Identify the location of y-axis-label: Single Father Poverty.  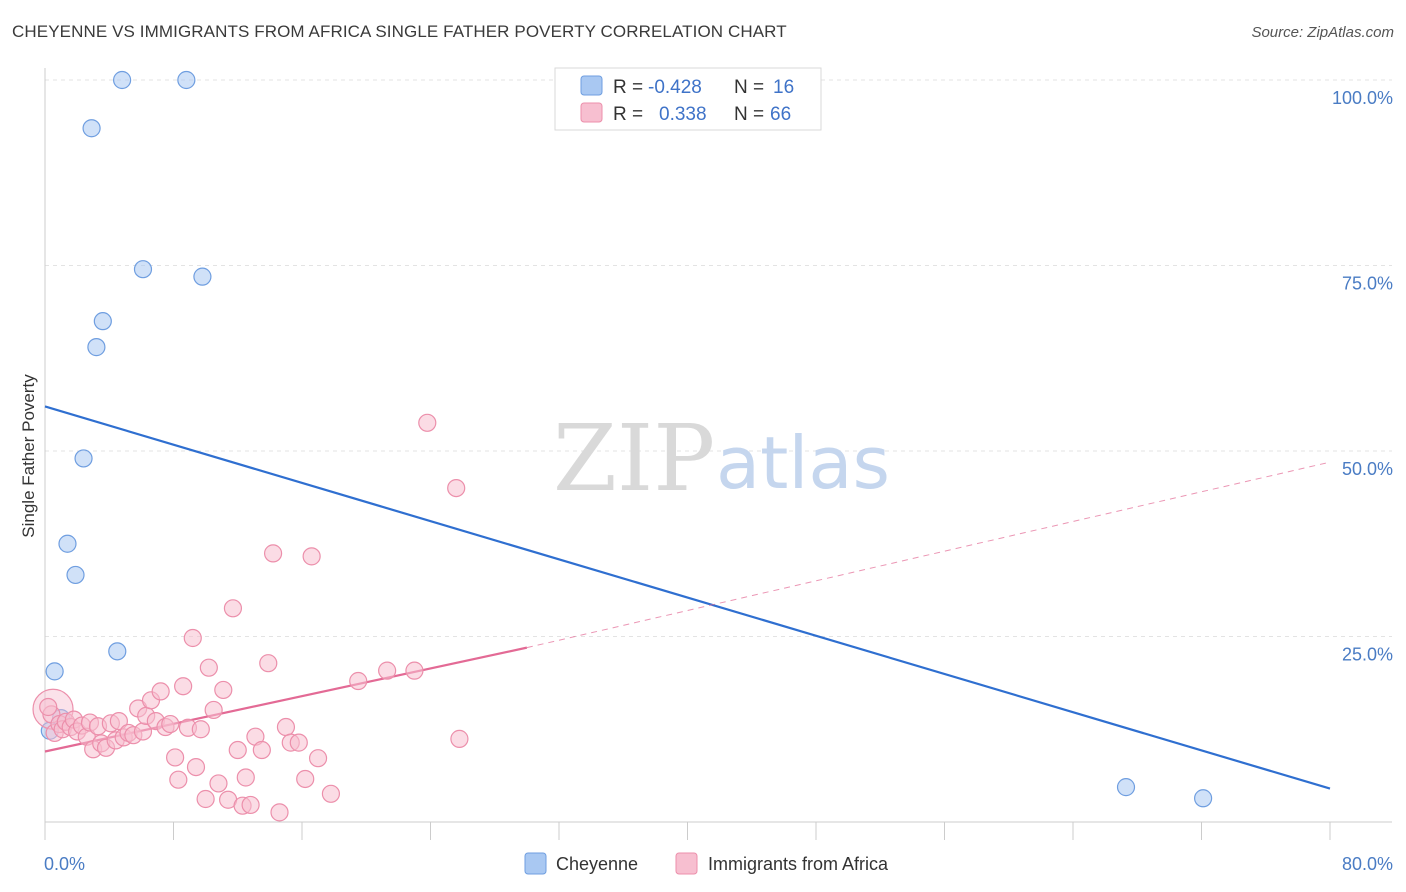
(28, 456).